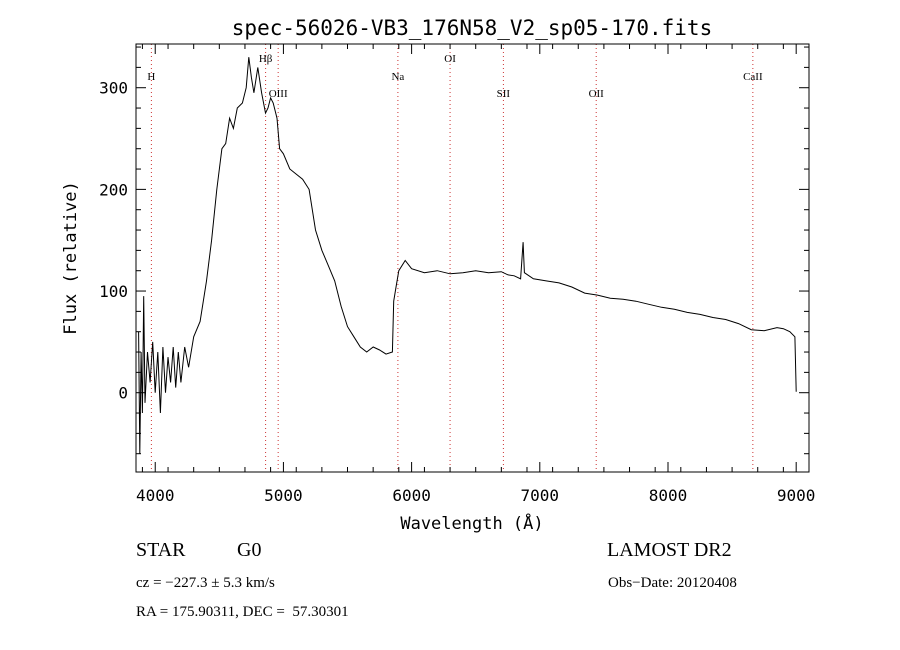  What do you see at coordinates (71, 258) in the screenshot?
I see `y-axis-label: Flux (relative)` at bounding box center [71, 258].